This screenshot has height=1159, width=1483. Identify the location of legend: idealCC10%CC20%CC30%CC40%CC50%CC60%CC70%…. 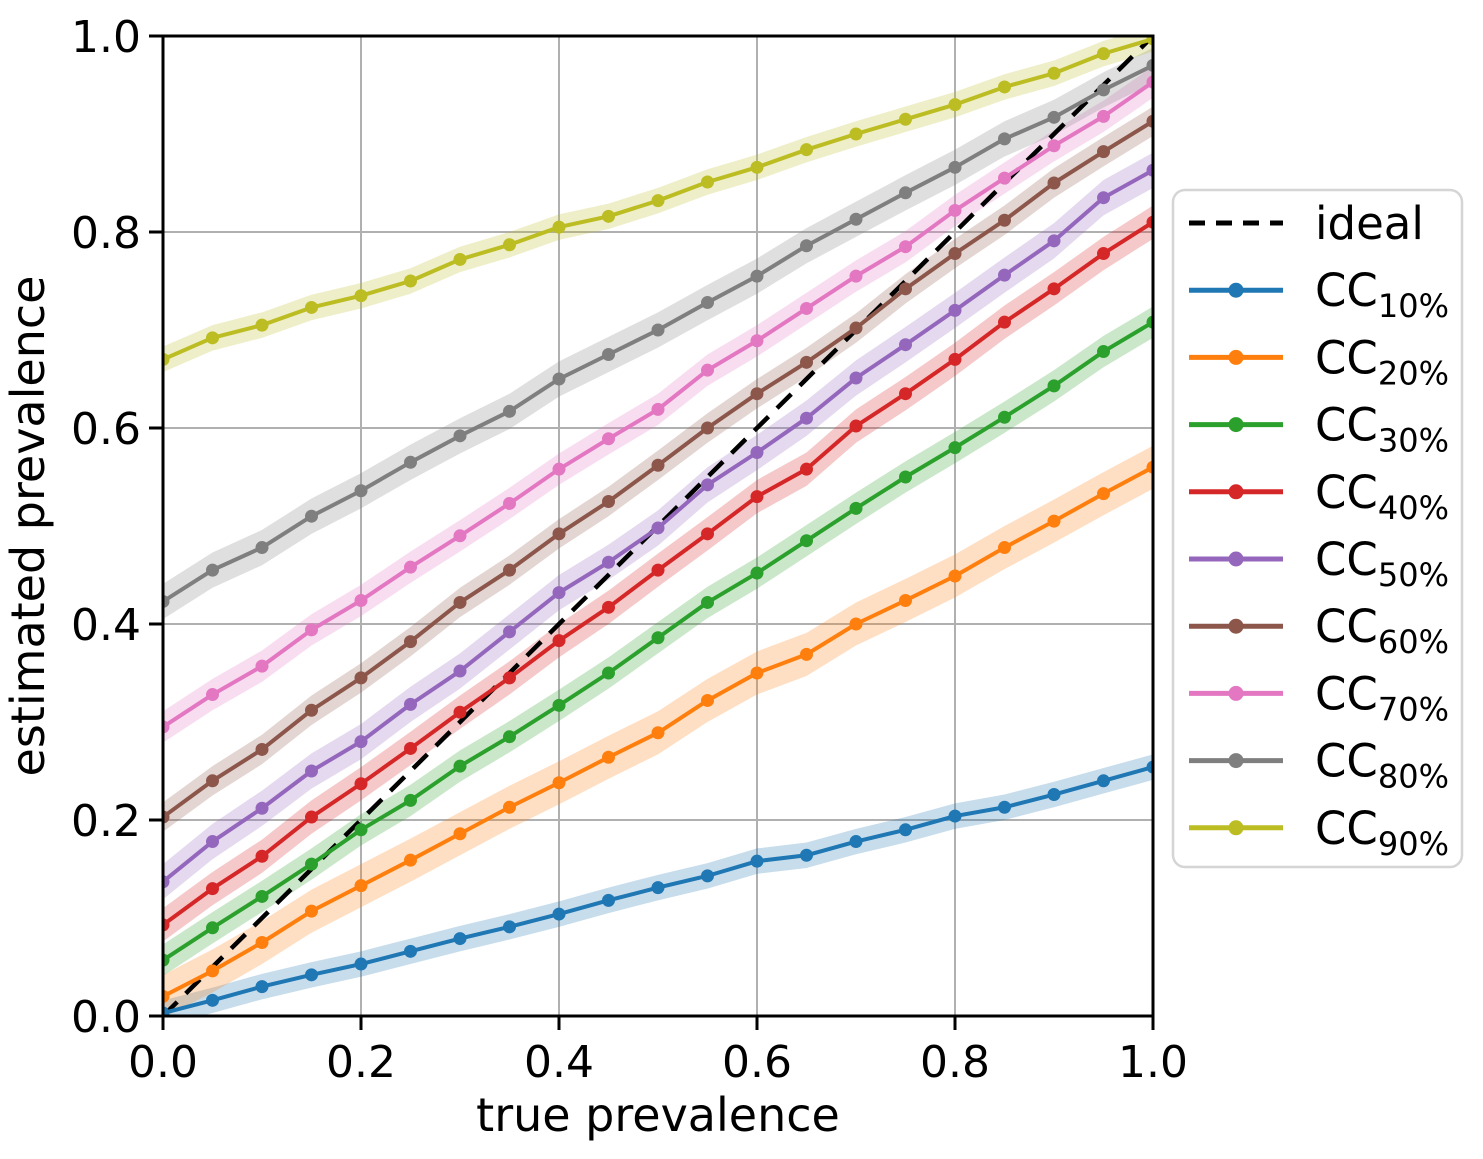
(1317, 528).